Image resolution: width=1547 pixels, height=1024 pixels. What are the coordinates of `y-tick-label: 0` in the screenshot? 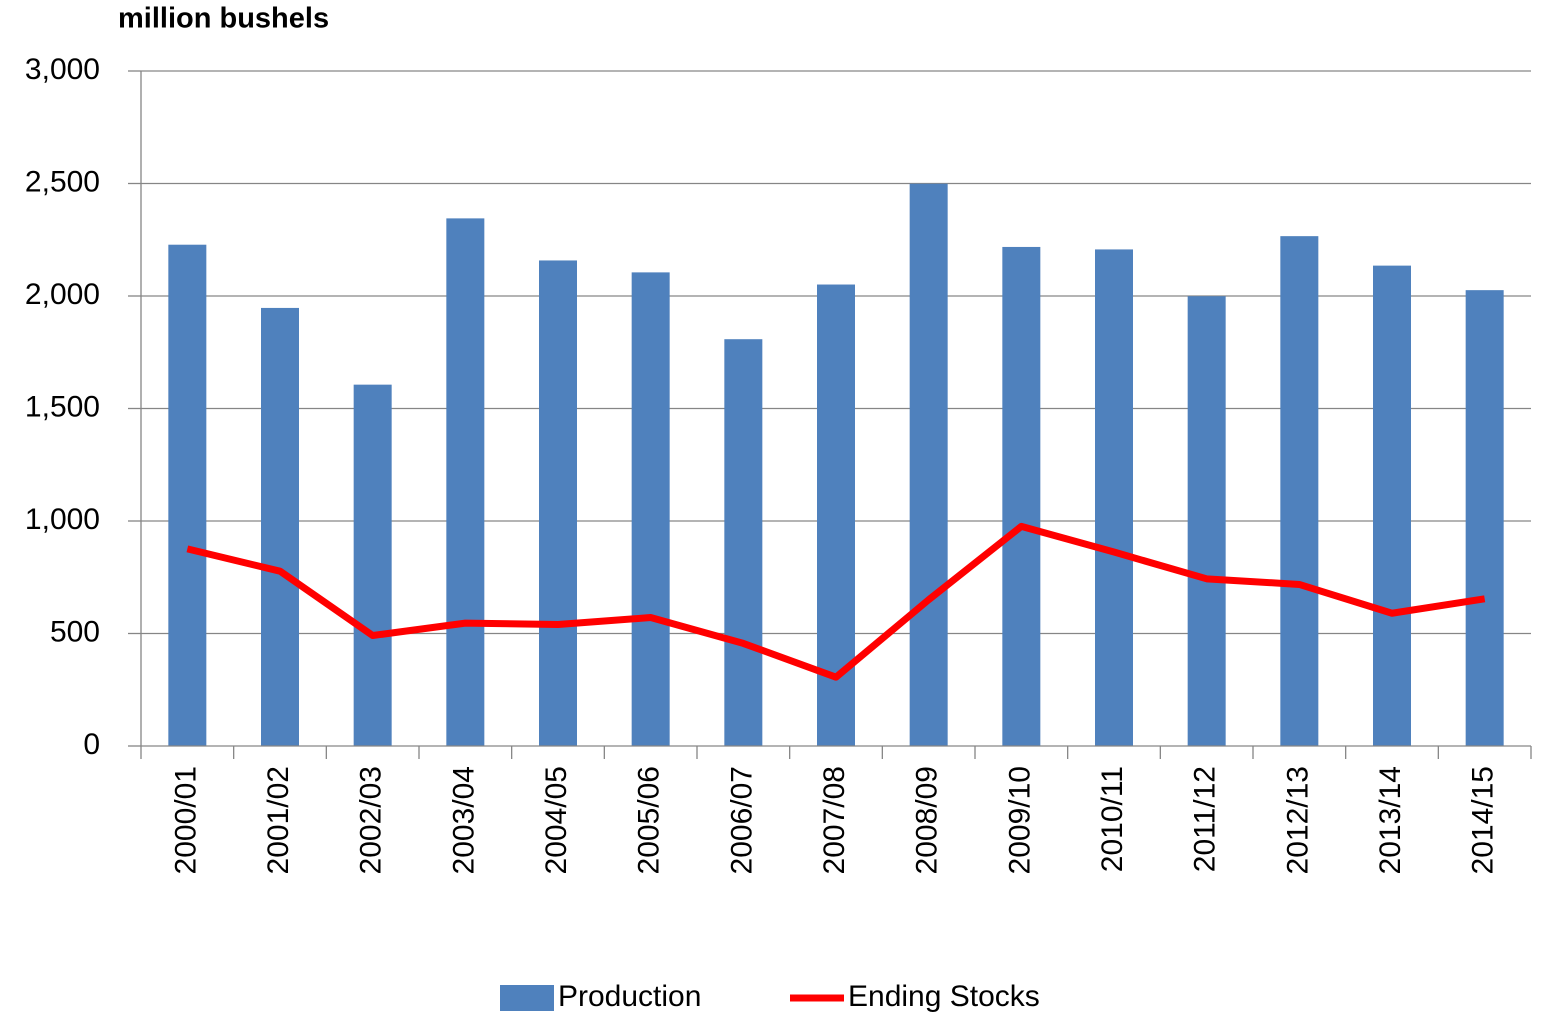 It's located at (91, 744).